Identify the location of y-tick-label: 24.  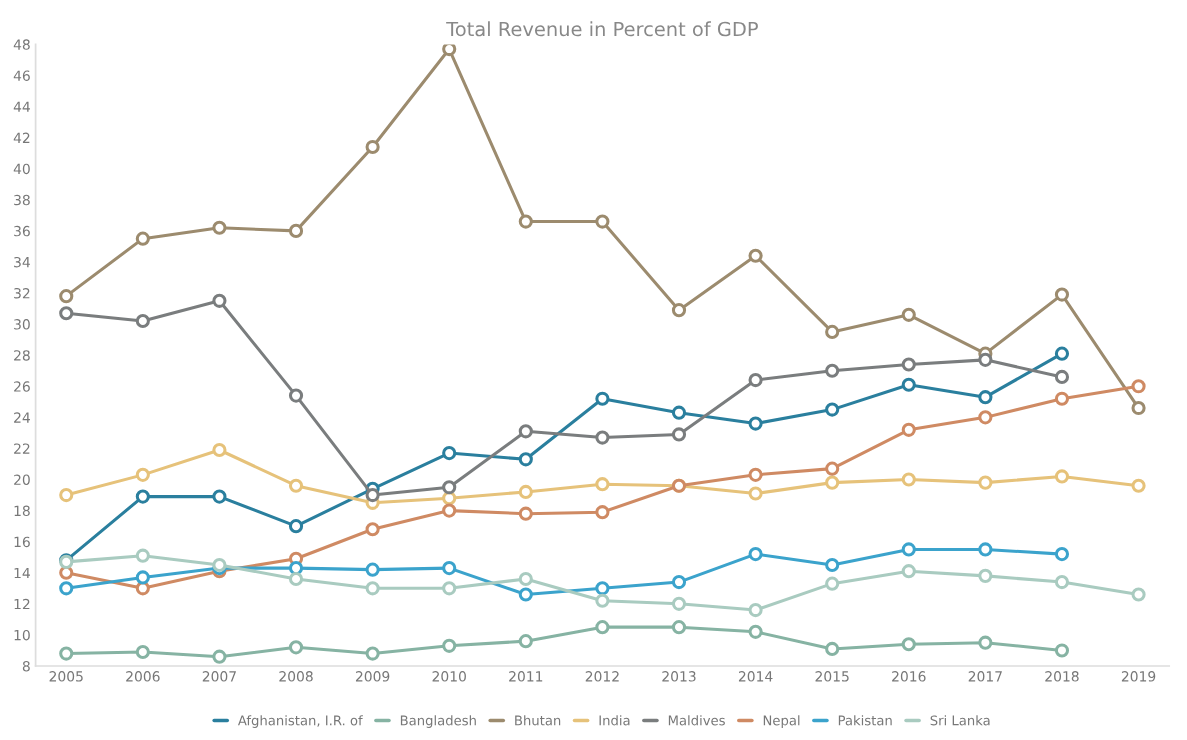
(22, 417).